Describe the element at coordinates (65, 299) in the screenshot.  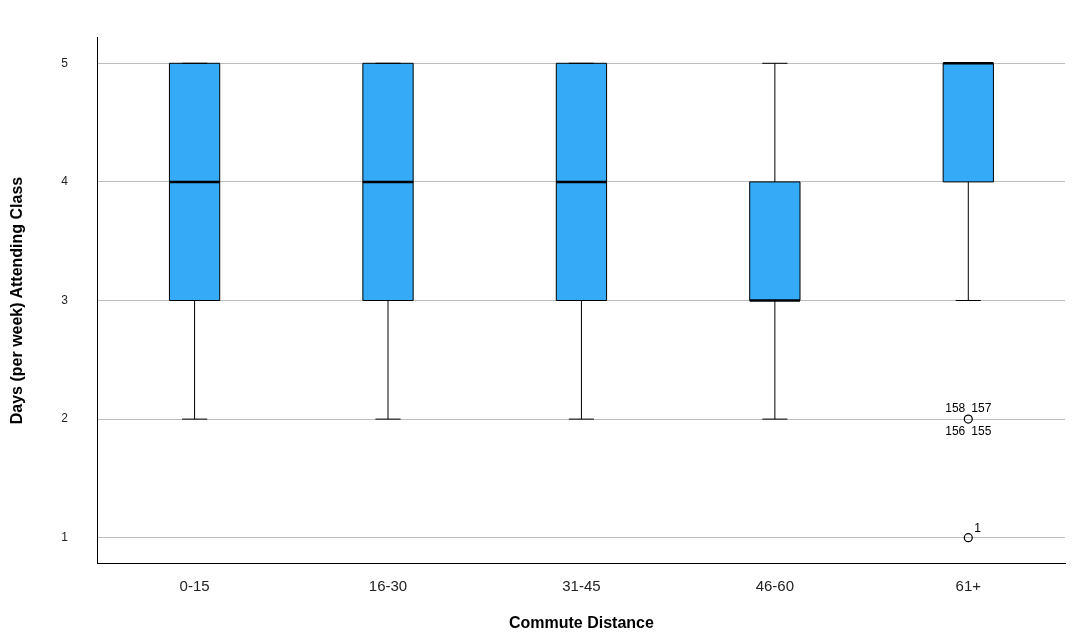
I see `y-tick-label: 3` at that location.